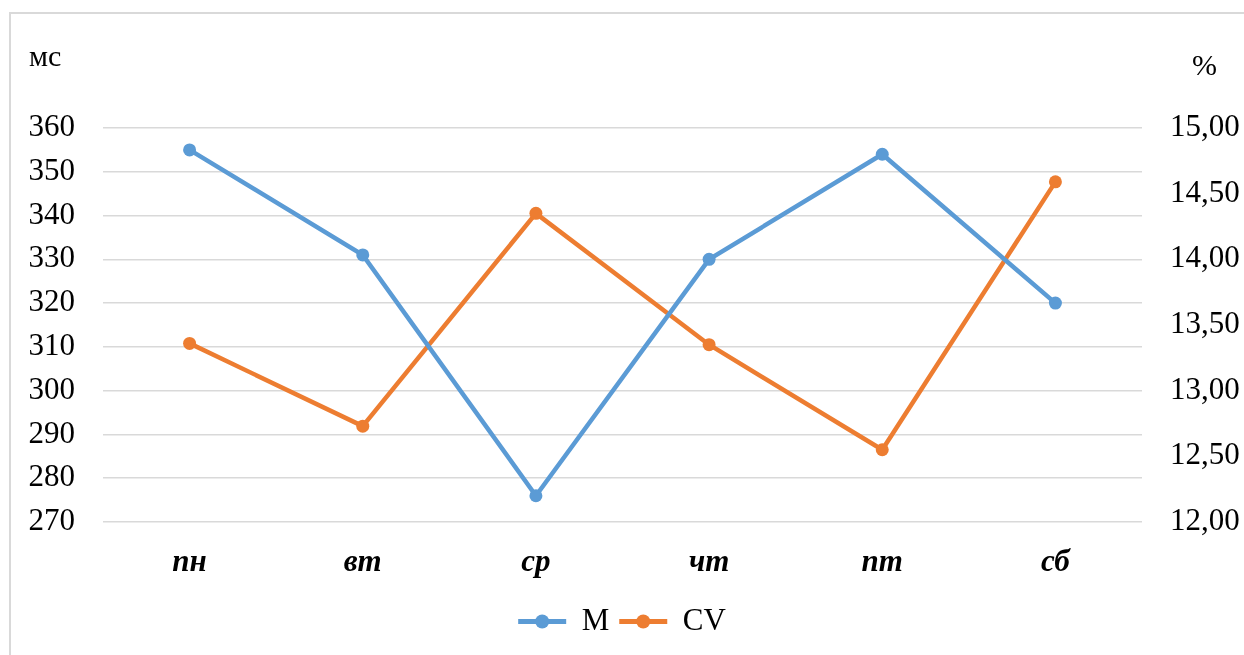  I want to click on y-axis-title: мс, so click(45, 55).